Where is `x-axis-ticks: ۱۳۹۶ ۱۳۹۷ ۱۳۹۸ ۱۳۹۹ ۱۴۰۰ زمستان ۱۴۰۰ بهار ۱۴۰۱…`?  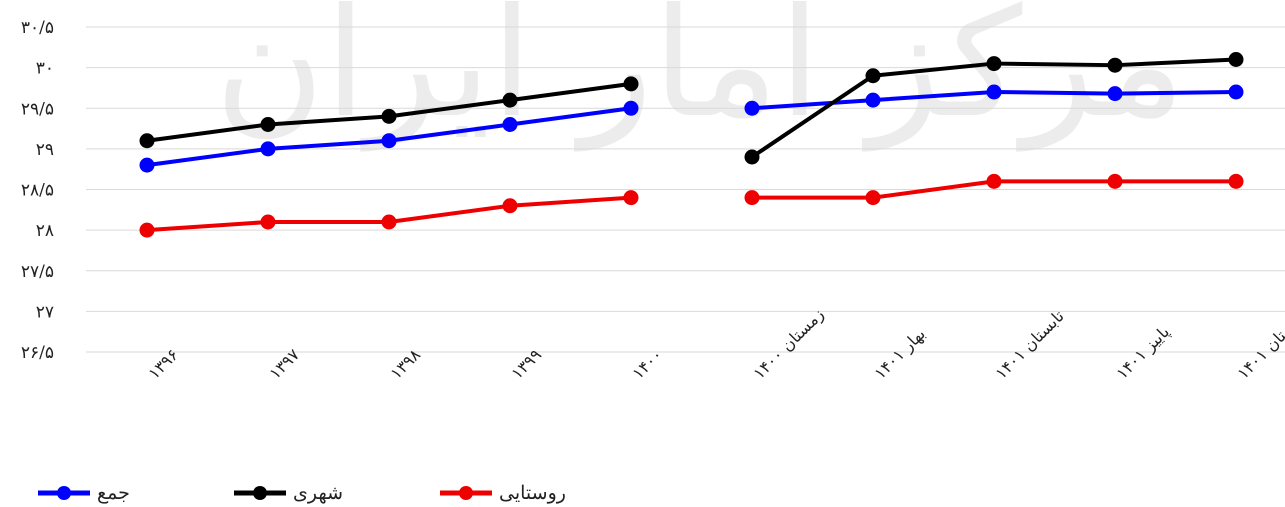
x-axis-ticks: ۱۳۹۶ ۱۳۹۷ ۱۳۹۸ ۱۳۹۹ ۱۴۰۰ زمستان ۱۴۰۰ بهار ۱۴۰۱… is located at coordinates (714, 344).